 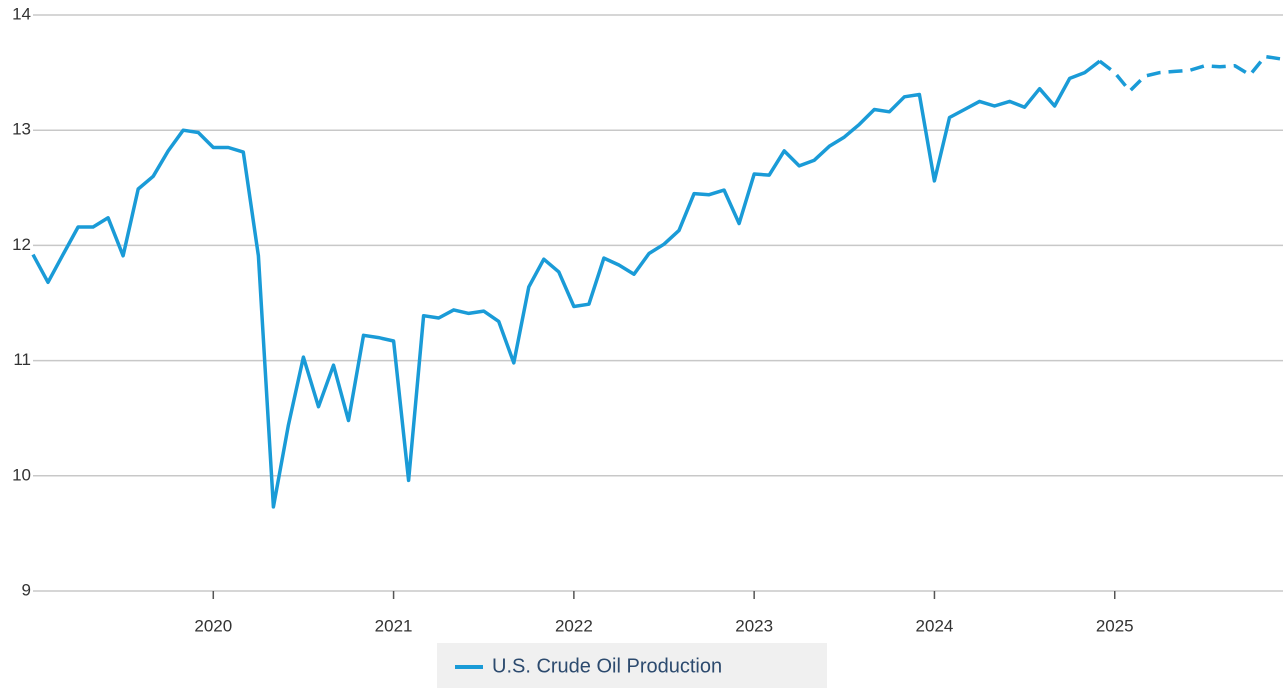 What do you see at coordinates (754, 625) in the screenshot?
I see `x-tick-label: 2023` at bounding box center [754, 625].